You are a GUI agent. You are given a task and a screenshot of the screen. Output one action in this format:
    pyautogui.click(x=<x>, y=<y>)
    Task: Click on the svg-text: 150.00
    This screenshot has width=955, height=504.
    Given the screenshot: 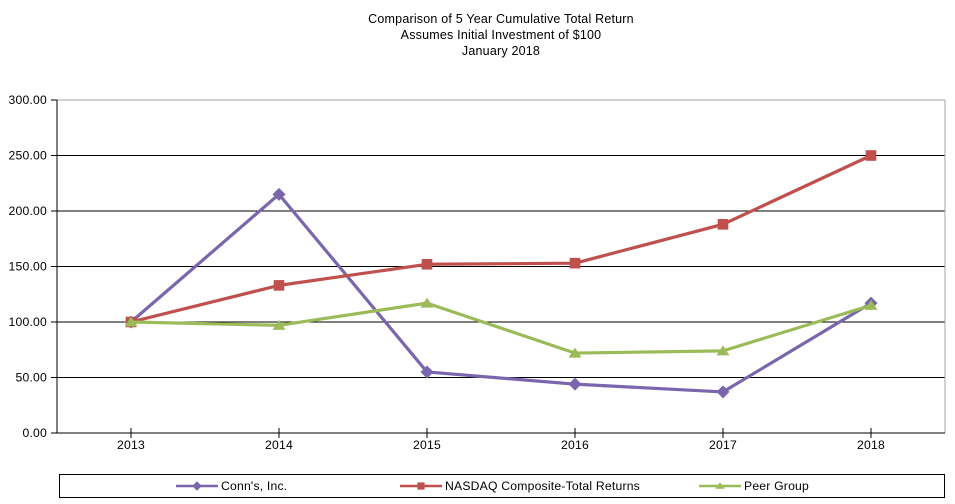 What is the action you would take?
    pyautogui.click(x=28, y=267)
    